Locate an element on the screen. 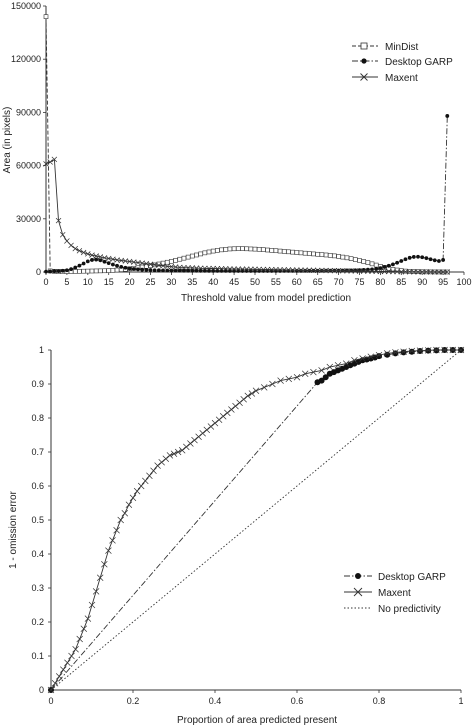 The image size is (474, 728). legend-garp-label-2: Desktop GARP is located at coordinates (412, 577).